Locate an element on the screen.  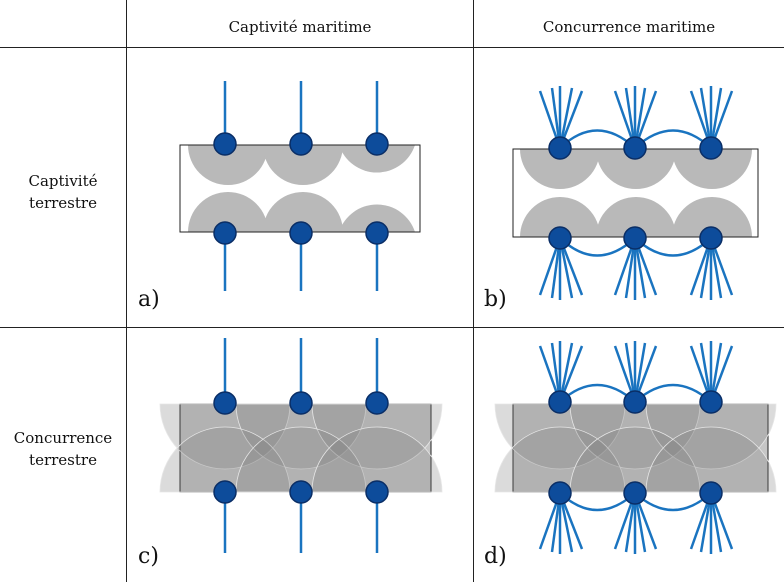
panel-label-c: c) is located at coordinates (148, 556).